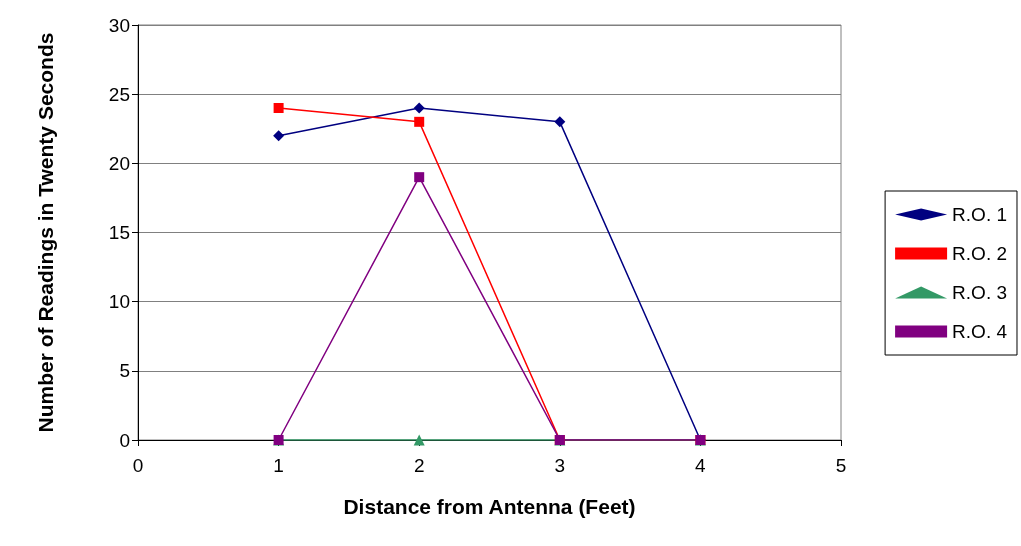  I want to click on y-tick-label: 10, so click(119, 302).